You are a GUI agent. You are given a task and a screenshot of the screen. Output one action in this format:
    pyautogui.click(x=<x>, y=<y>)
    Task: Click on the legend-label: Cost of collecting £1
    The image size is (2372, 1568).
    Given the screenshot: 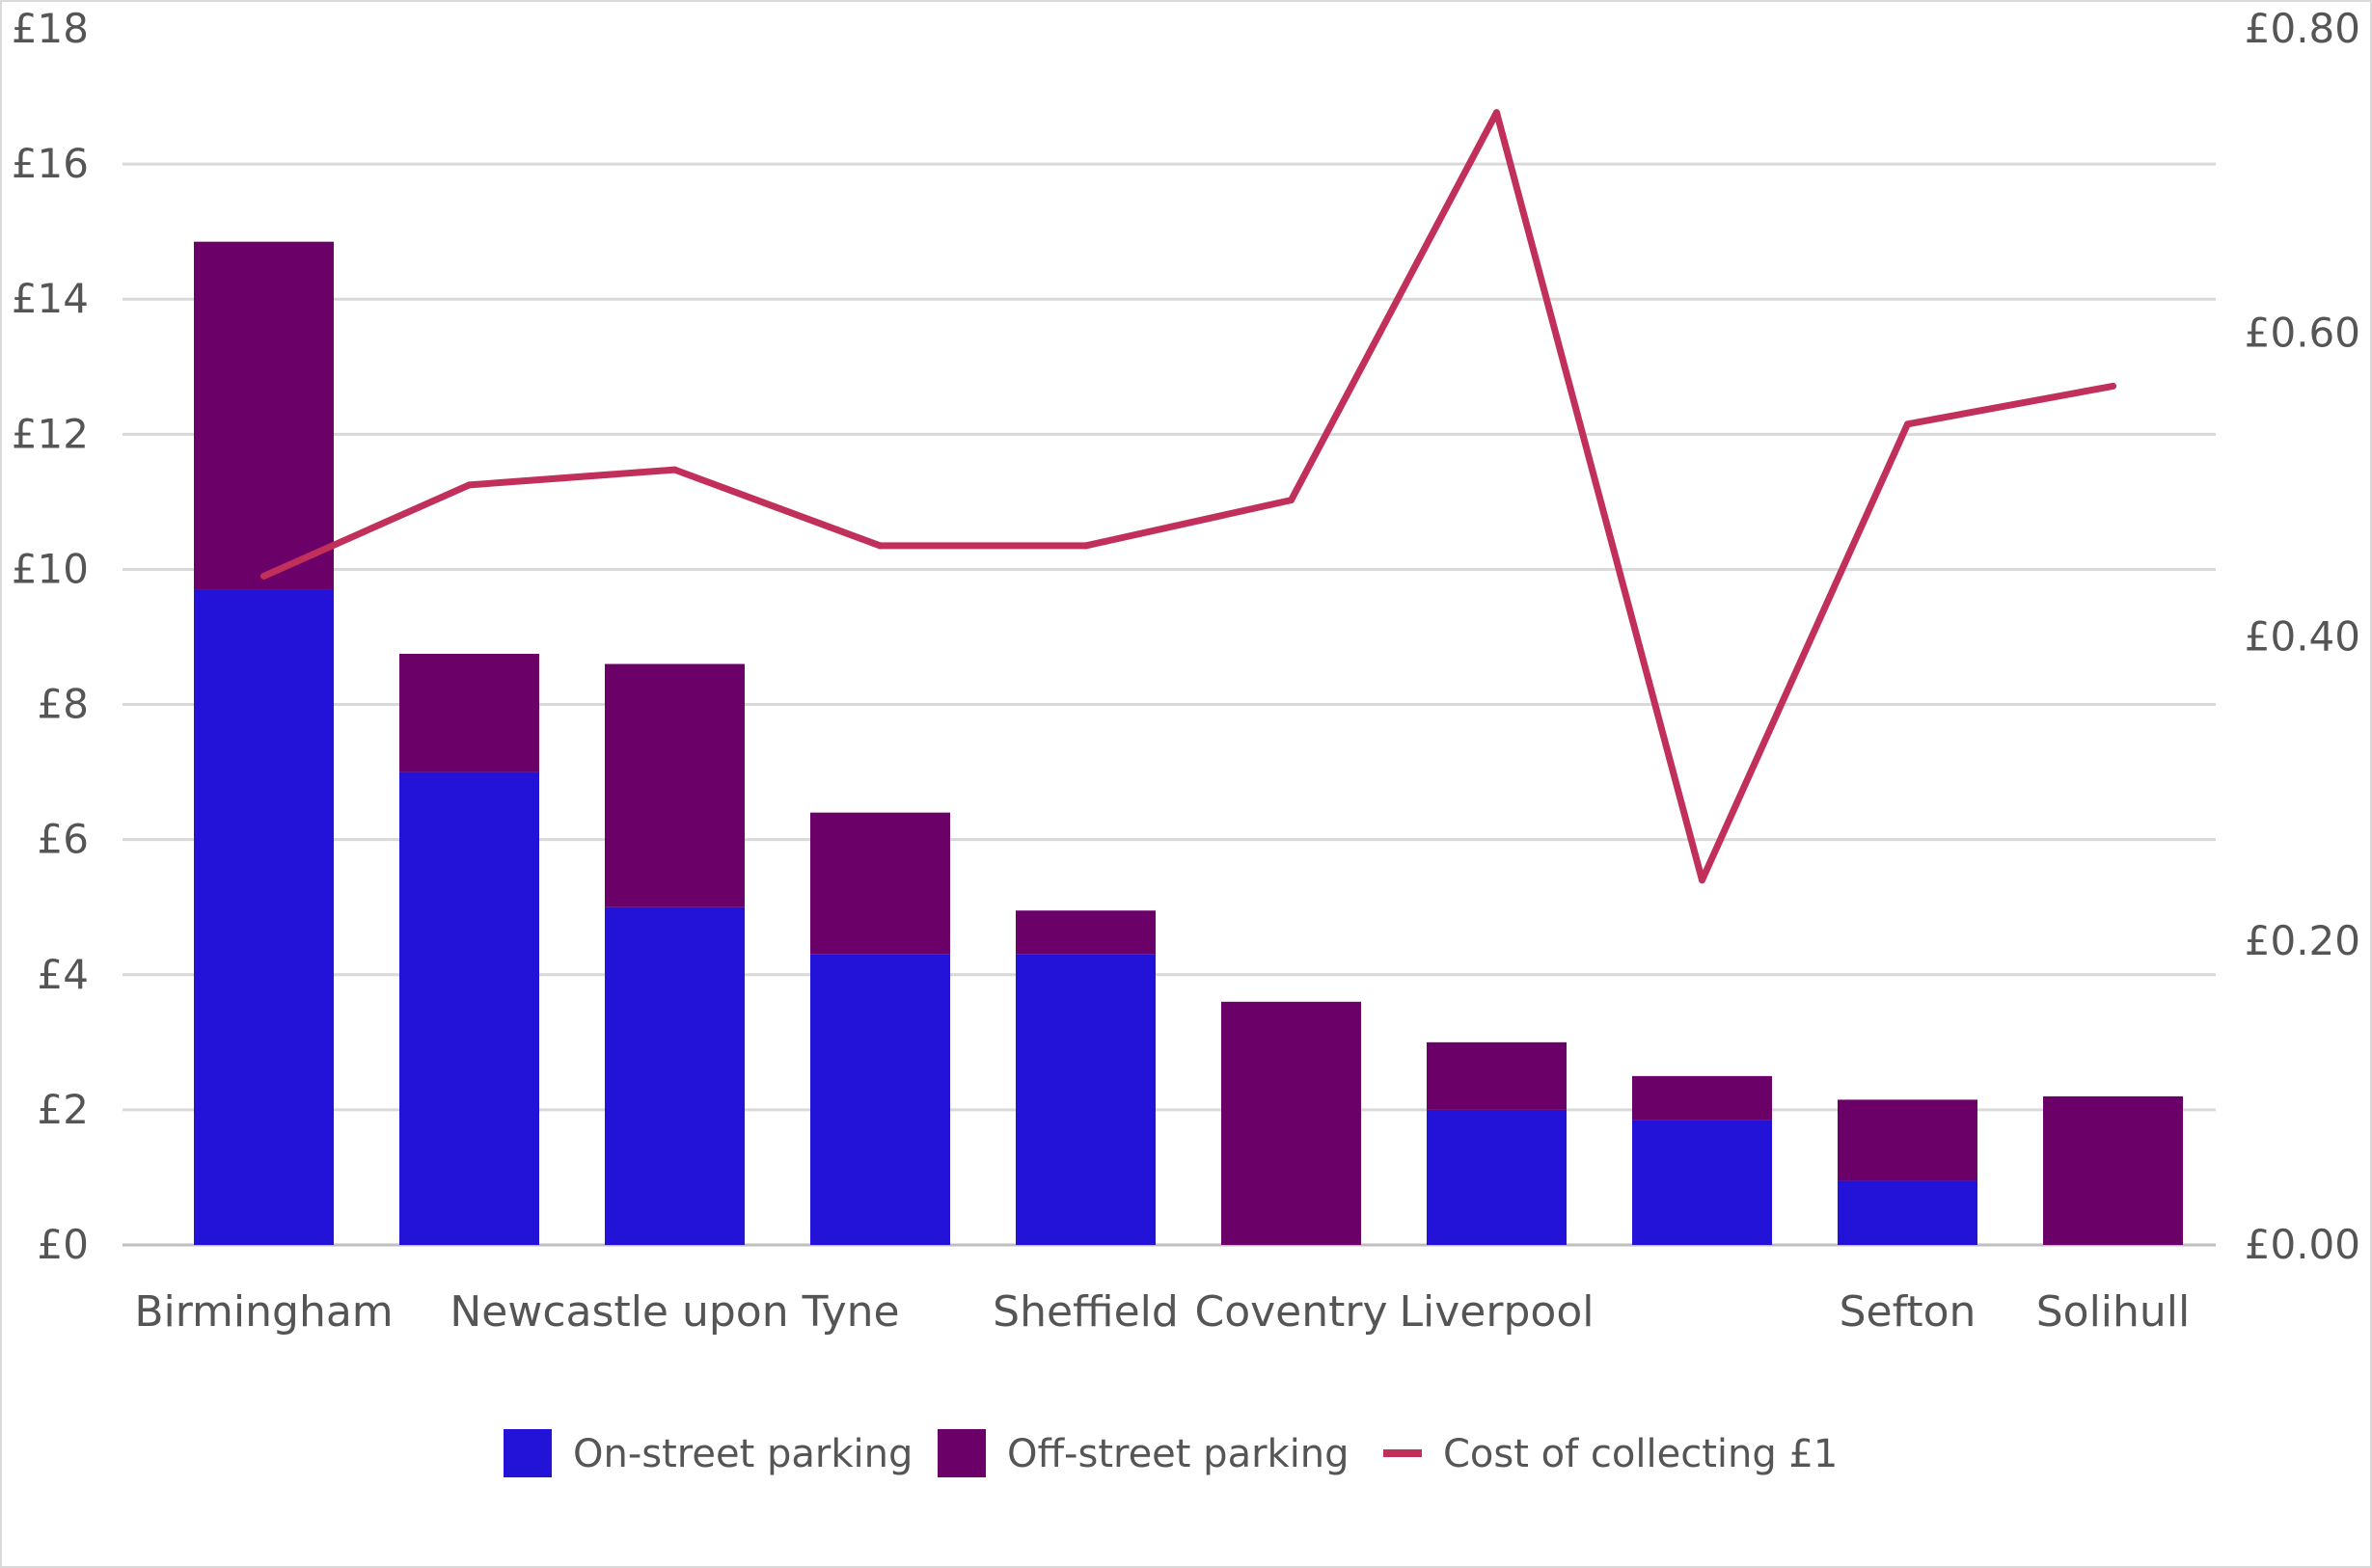 What is the action you would take?
    pyautogui.click(x=1640, y=1454)
    